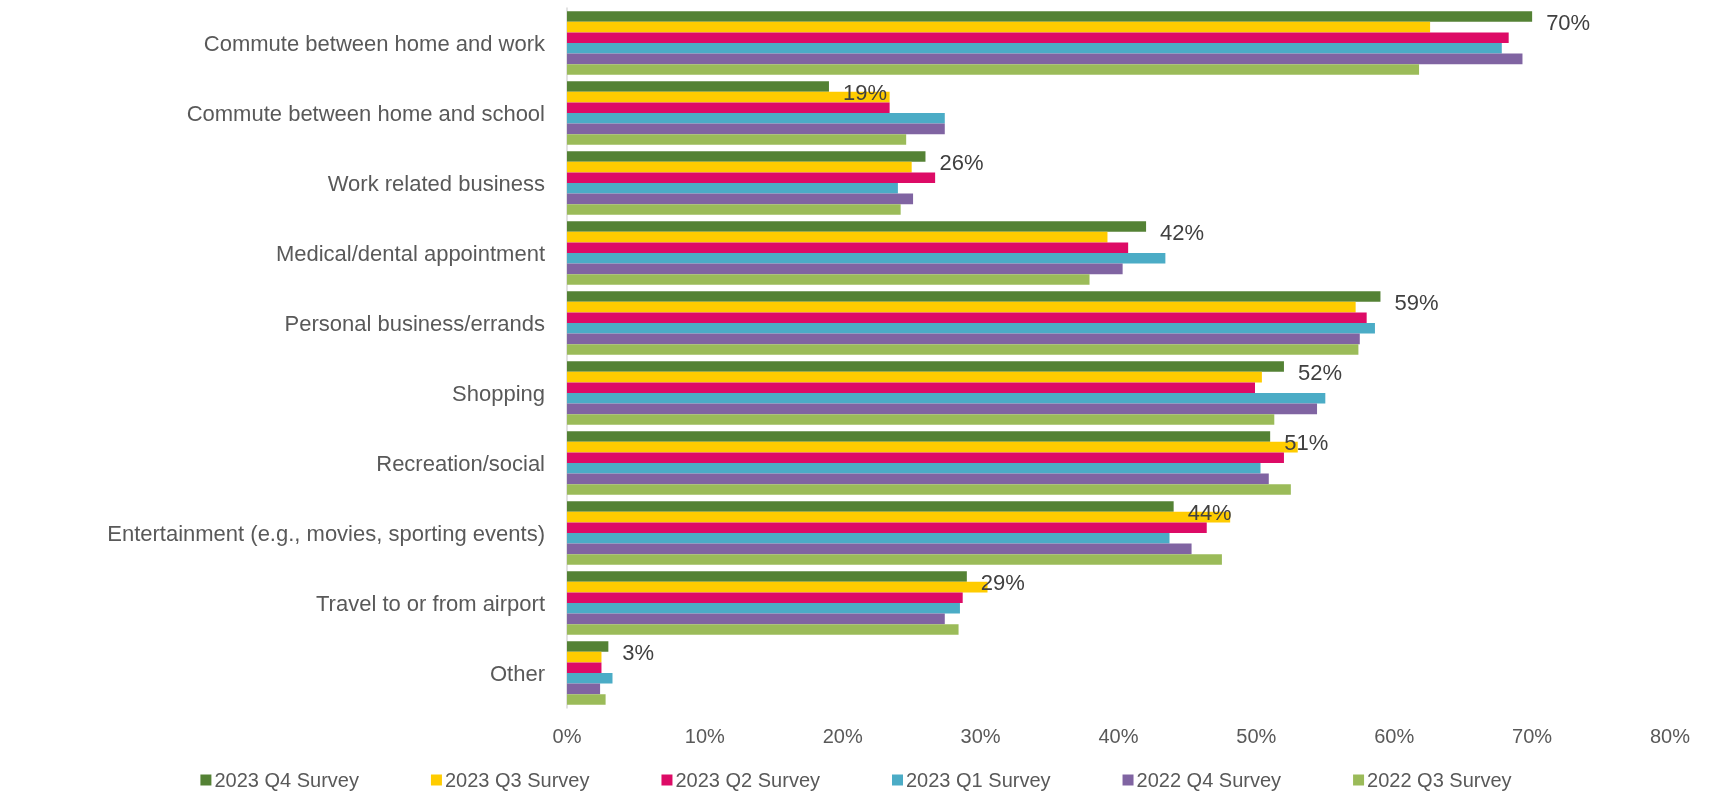  Describe the element at coordinates (1568, 22) in the screenshot. I see `data-label: 70%` at that location.